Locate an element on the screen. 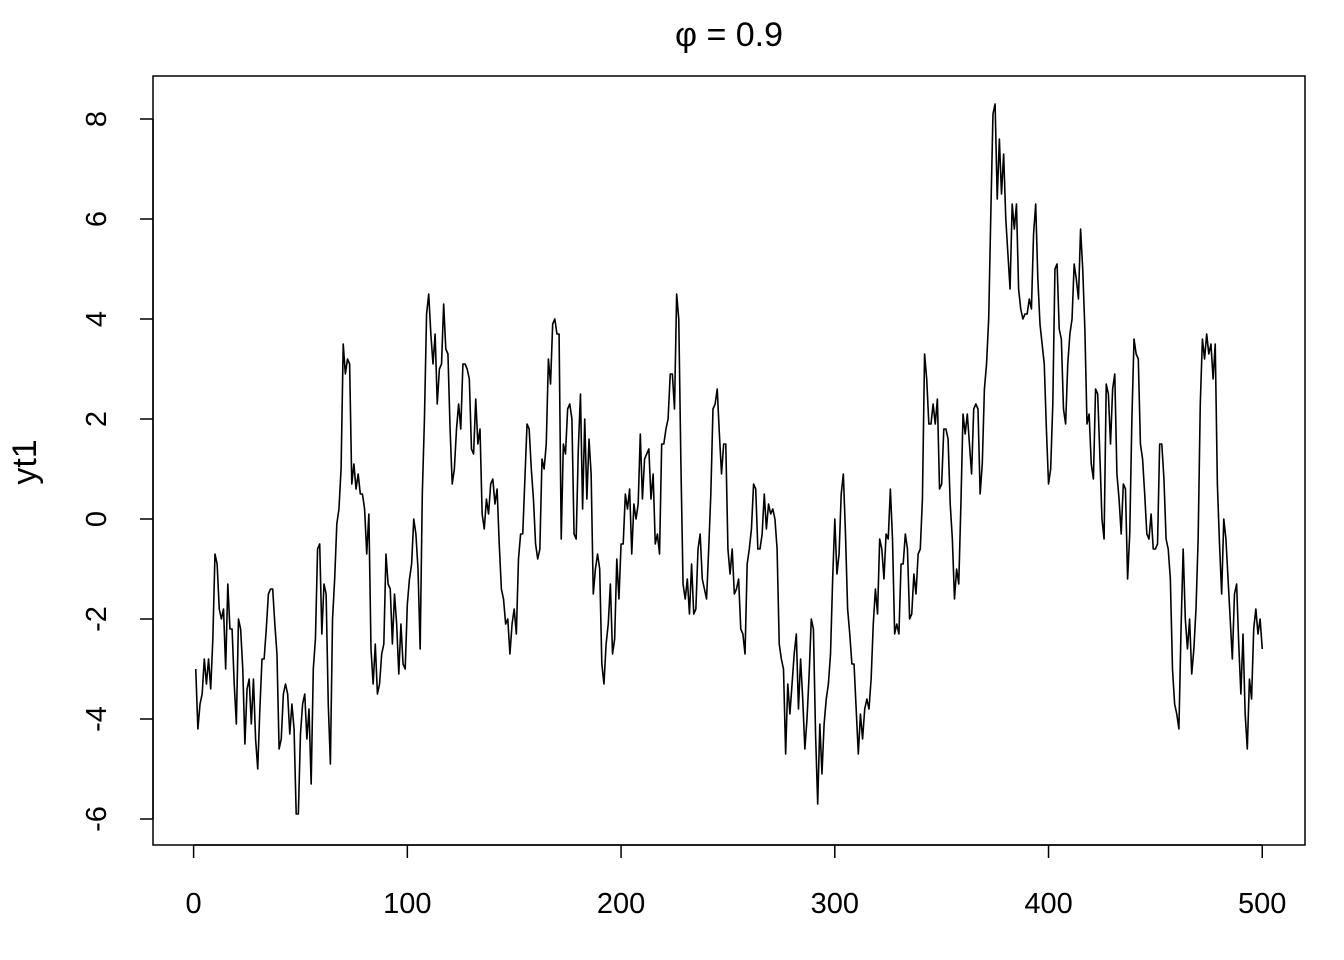 The image size is (1344, 960). x-tick-label: 200 is located at coordinates (621, 904).